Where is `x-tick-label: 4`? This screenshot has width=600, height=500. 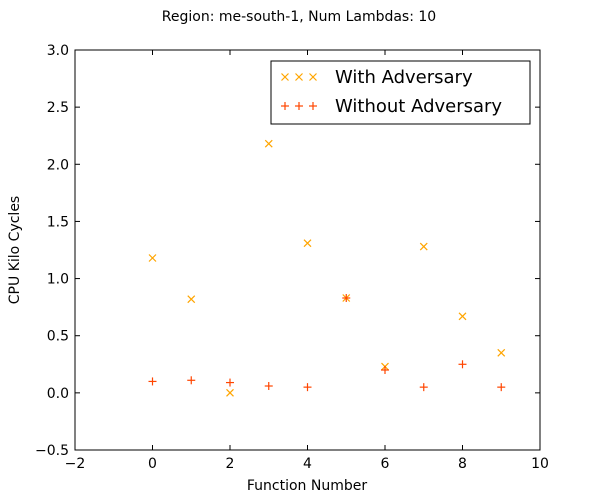
x-tick-label: 4 is located at coordinates (307, 464).